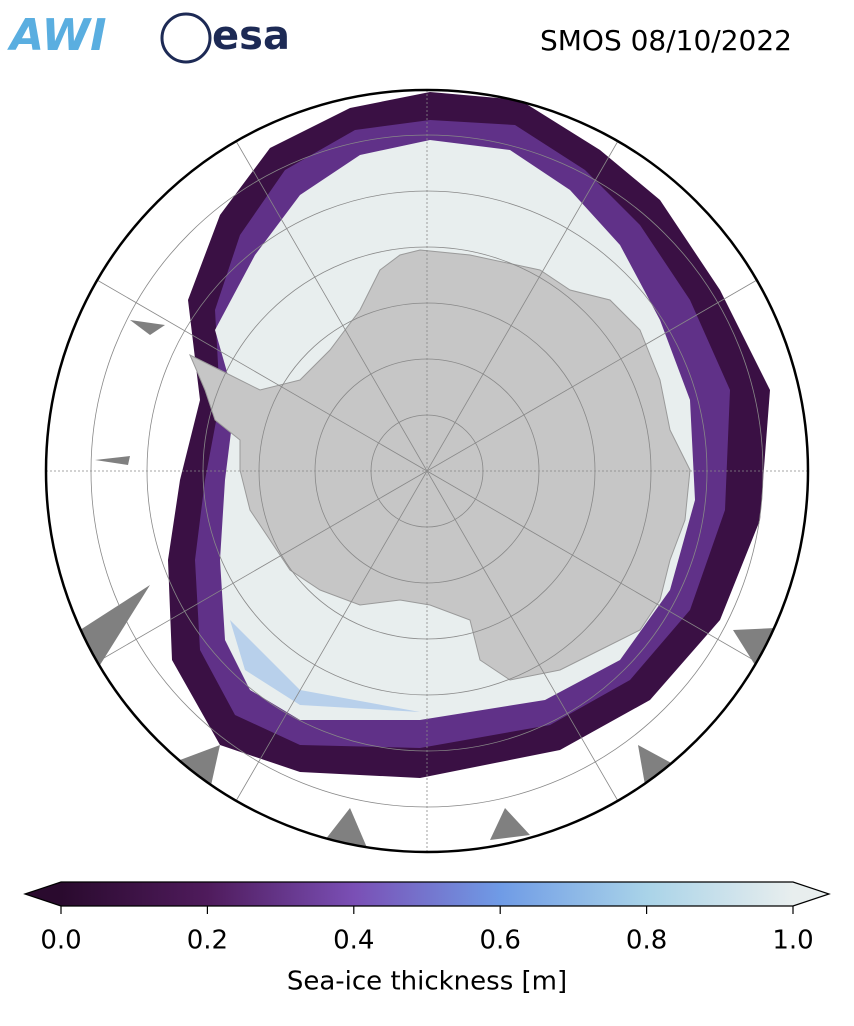 The image size is (854, 1026). What do you see at coordinates (251, 36) in the screenshot?
I see `esa-logo: esa` at bounding box center [251, 36].